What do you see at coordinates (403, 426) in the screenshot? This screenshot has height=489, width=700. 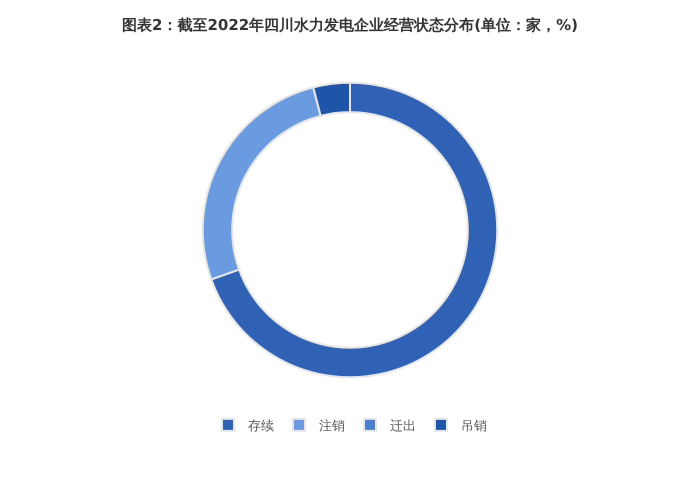 I see `legend-label: 迁出` at bounding box center [403, 426].